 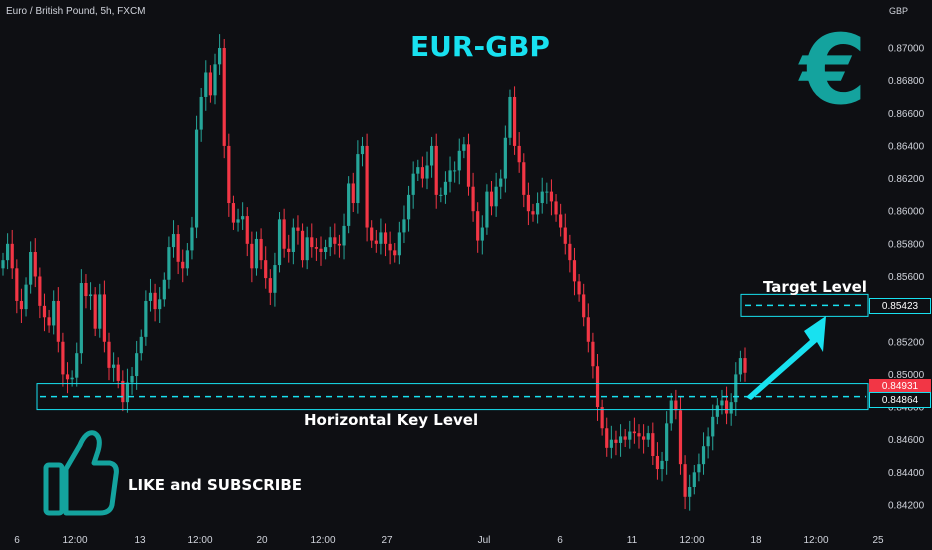 I want to click on thumbs-up-icon, so click(x=81, y=473).